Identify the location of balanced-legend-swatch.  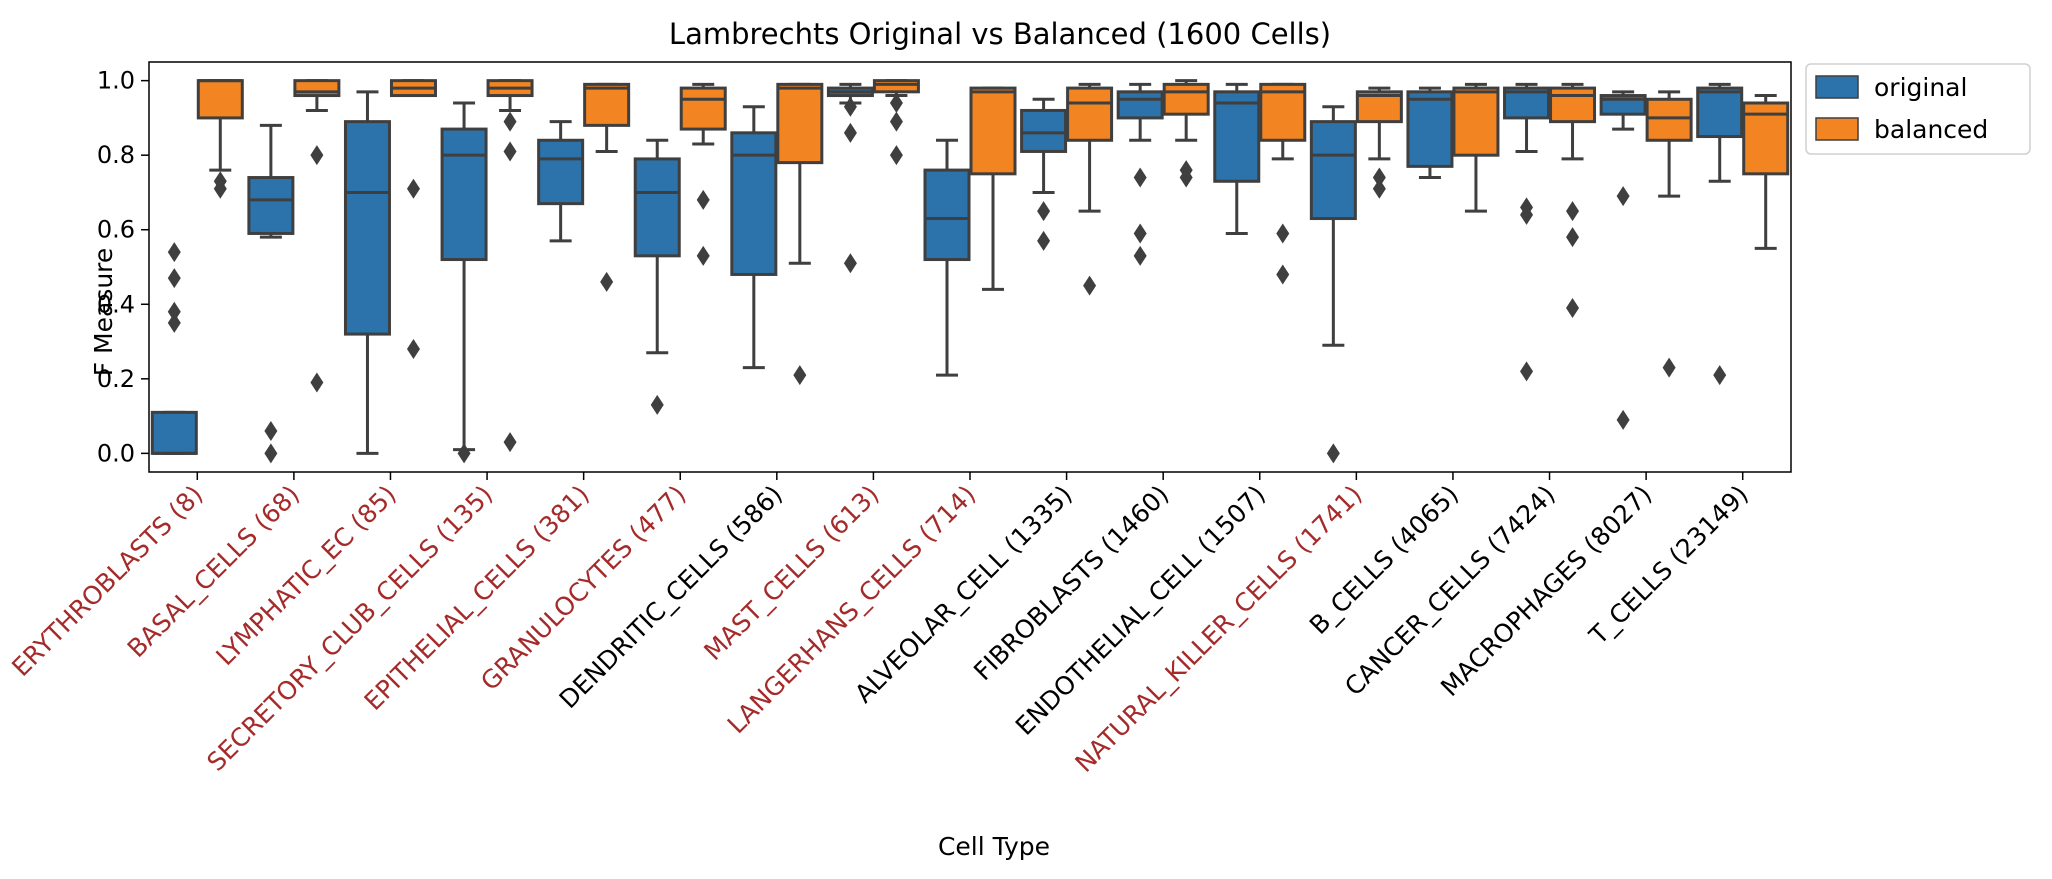
(1837, 129).